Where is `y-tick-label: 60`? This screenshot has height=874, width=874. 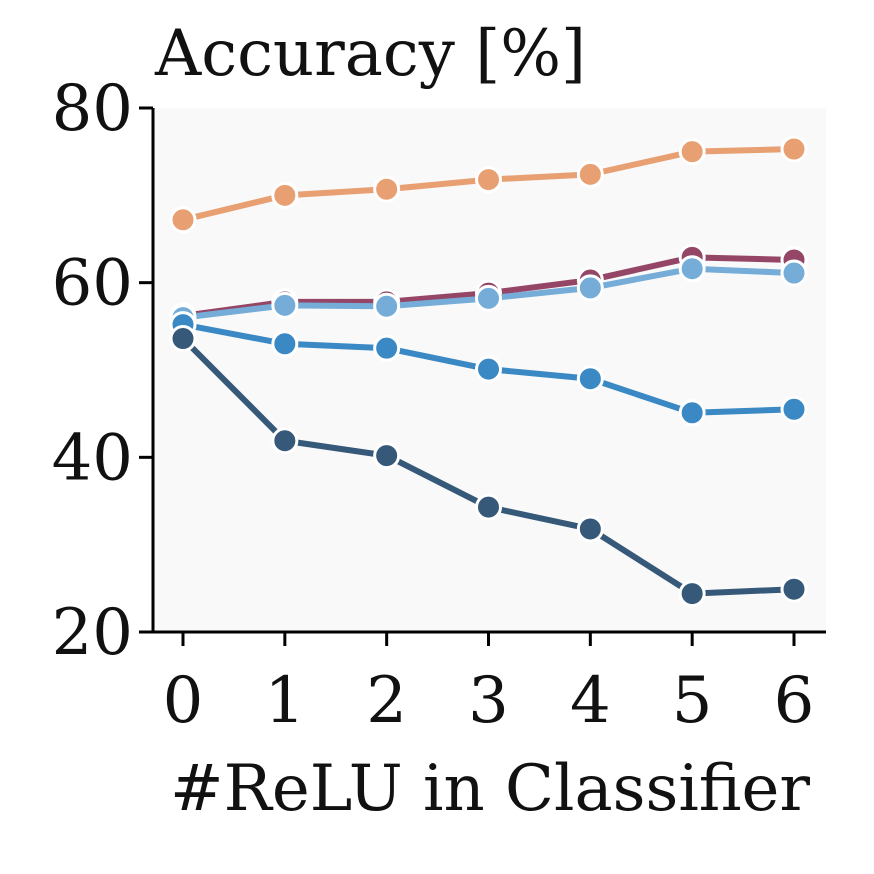 y-tick-label: 60 is located at coordinates (92, 284).